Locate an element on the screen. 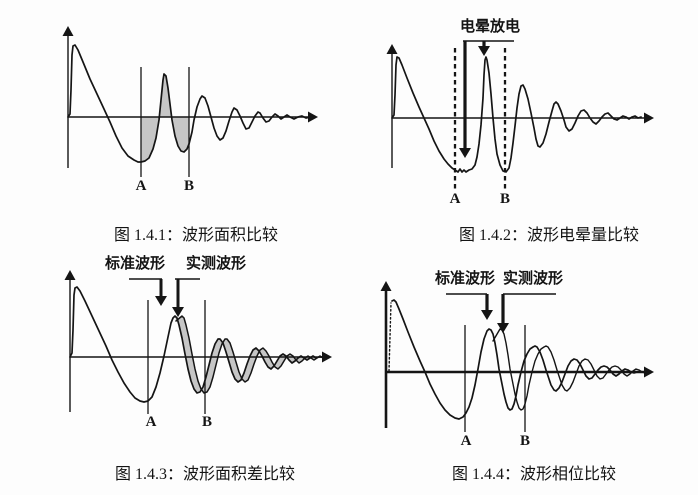  caption-fig-1-4-2: 图 1.4.2：波形电晕量比较 is located at coordinates (548, 235).